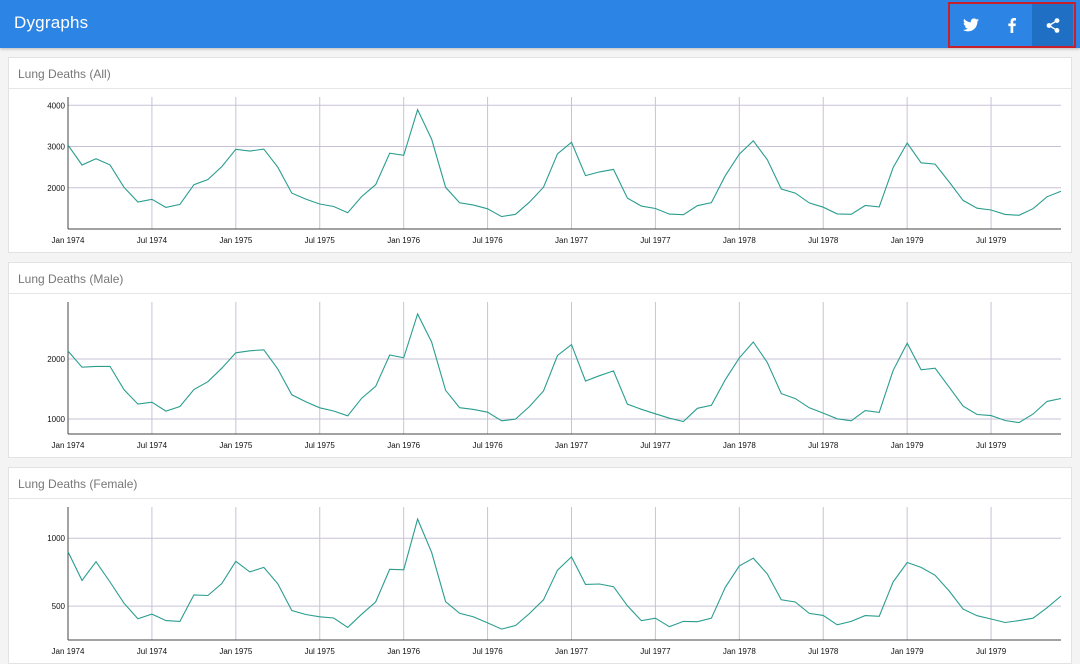 The image size is (1080, 664). I want to click on chart-title: Lung Deaths (Male), so click(540, 278).